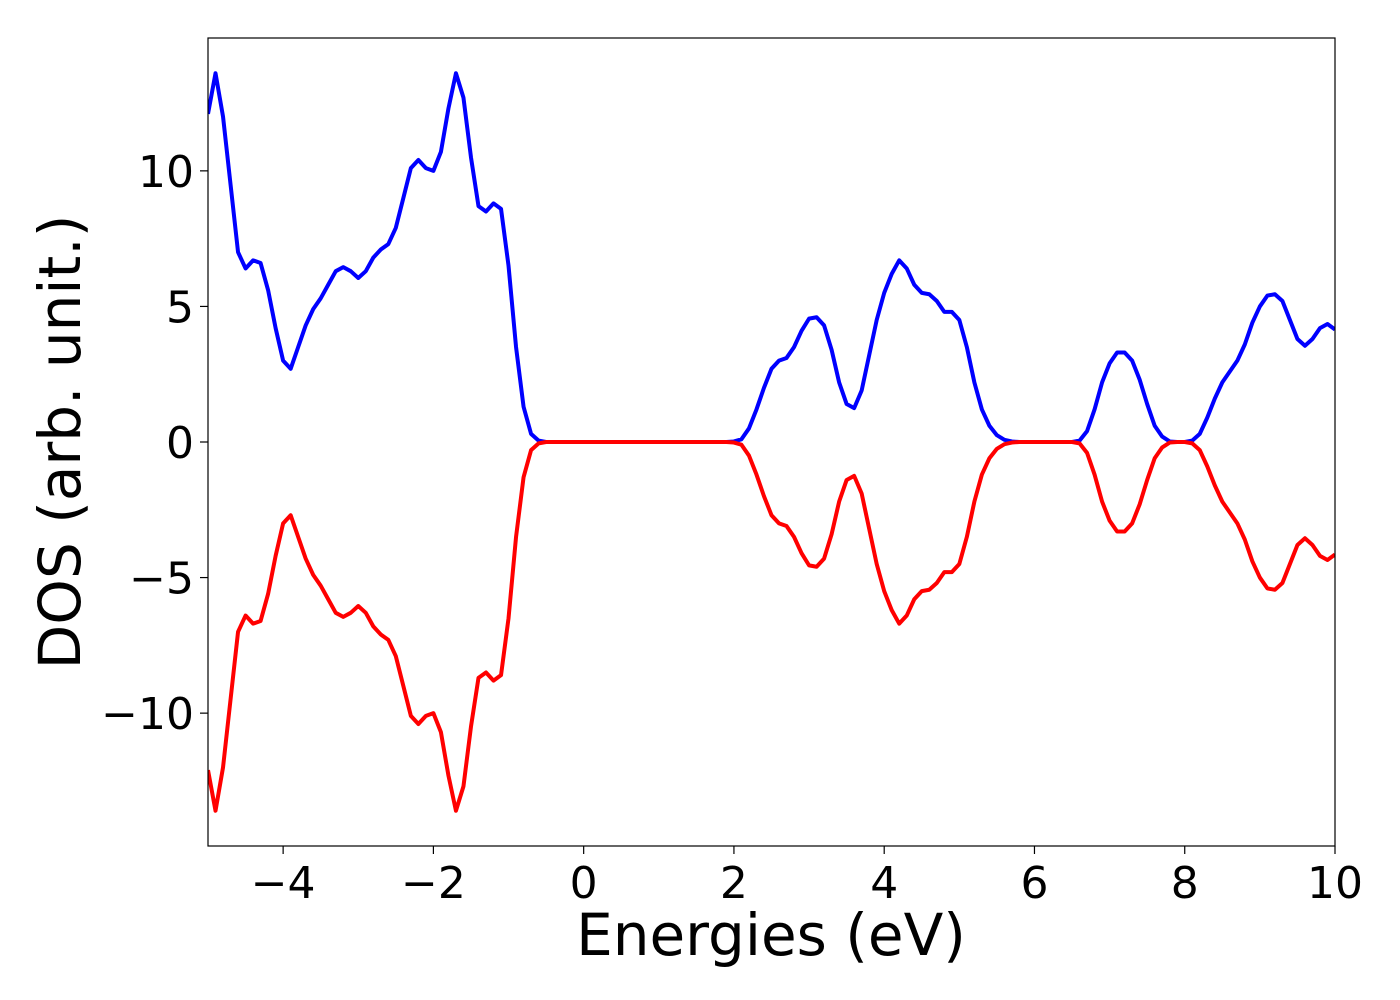  What do you see at coordinates (1335, 883) in the screenshot?
I see `x-tick-label: 10` at bounding box center [1335, 883].